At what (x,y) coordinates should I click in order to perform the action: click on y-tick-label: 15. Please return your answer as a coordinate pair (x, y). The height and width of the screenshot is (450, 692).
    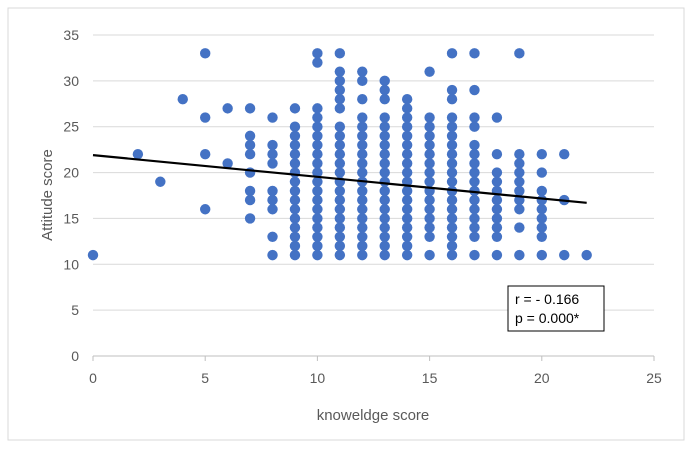
    Looking at the image, I should click on (71, 218).